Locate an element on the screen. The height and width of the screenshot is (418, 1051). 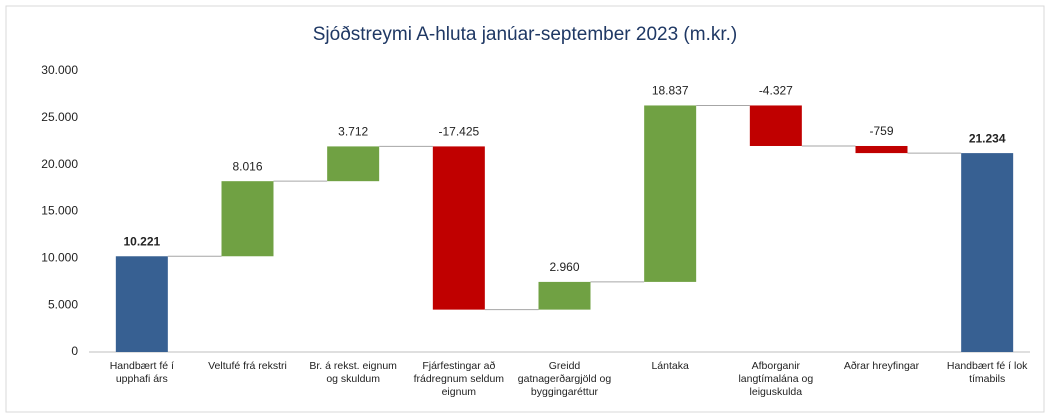
x-tick-line: frádregnum seldum is located at coordinates (459, 379).